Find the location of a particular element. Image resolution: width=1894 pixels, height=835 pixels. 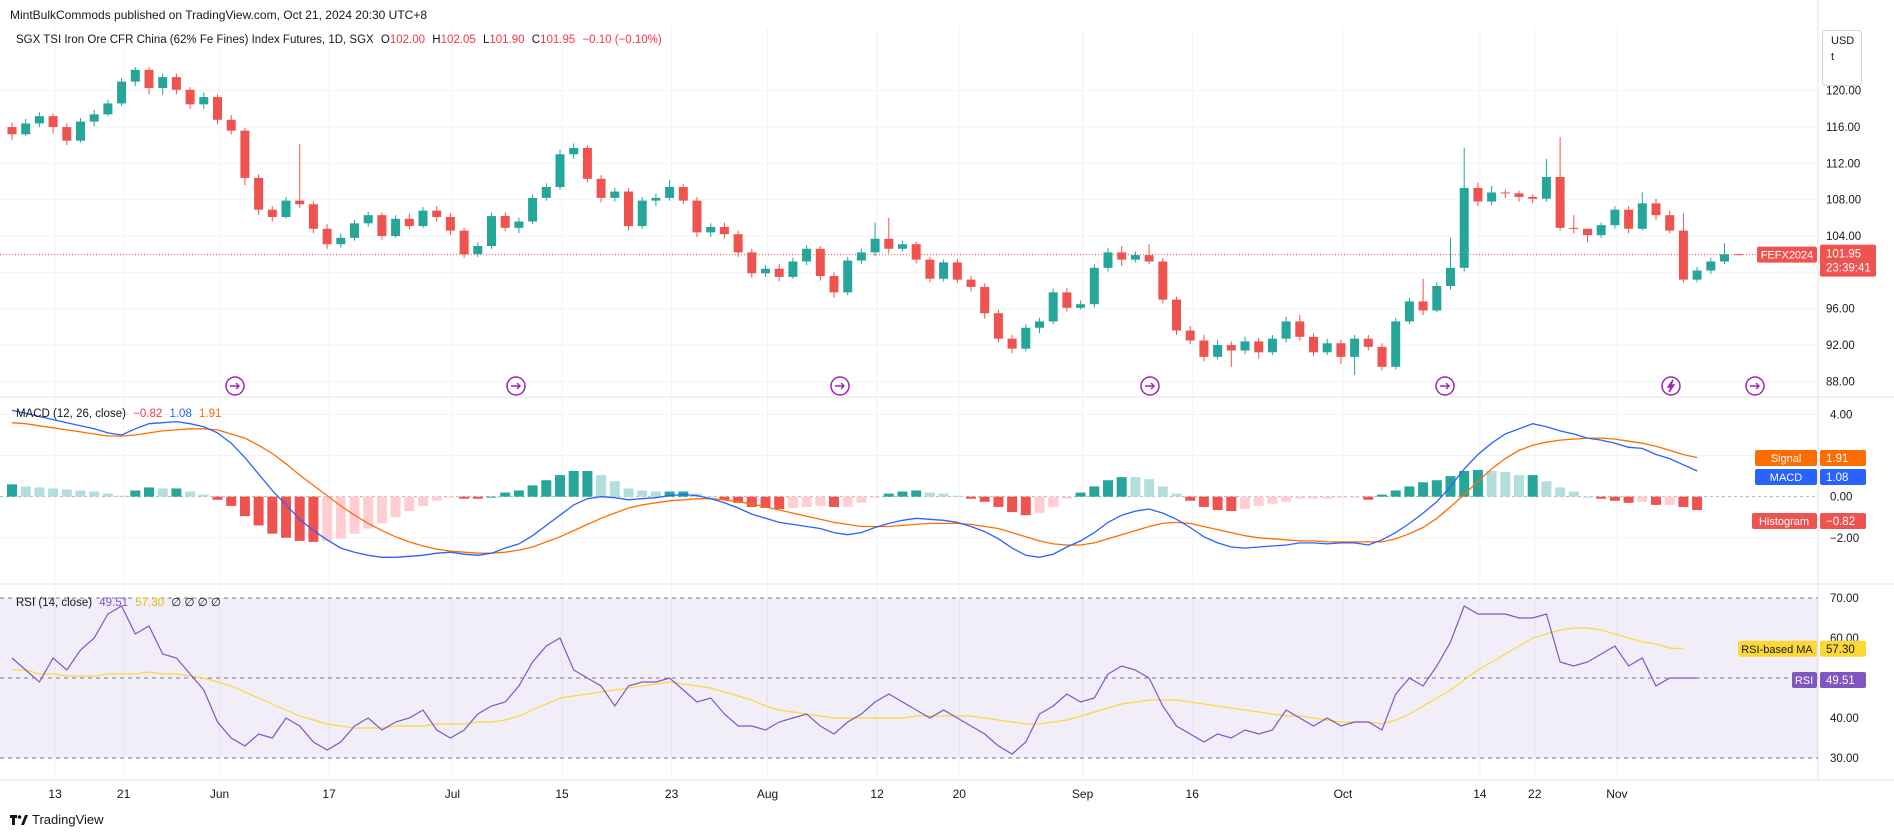

macd-label-tag is located at coordinates (1786, 477).